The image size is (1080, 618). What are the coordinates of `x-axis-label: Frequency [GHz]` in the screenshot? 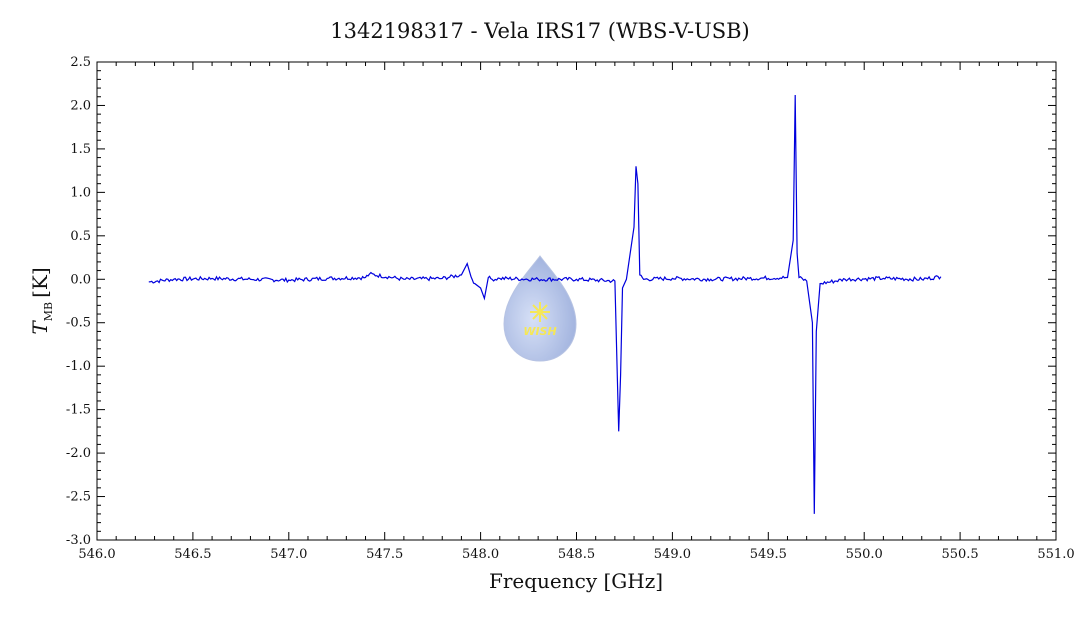 It's located at (576, 581).